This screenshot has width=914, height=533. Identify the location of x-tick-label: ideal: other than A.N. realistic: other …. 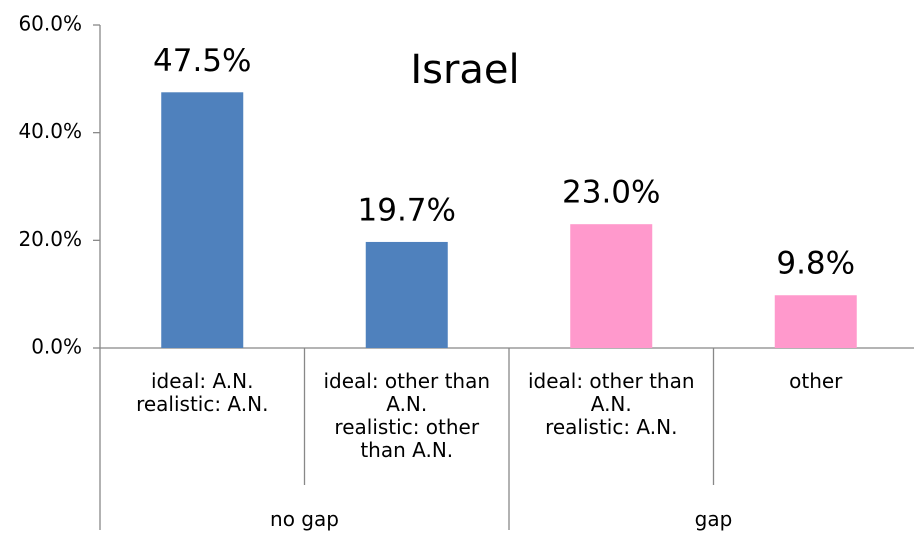
(407, 415).